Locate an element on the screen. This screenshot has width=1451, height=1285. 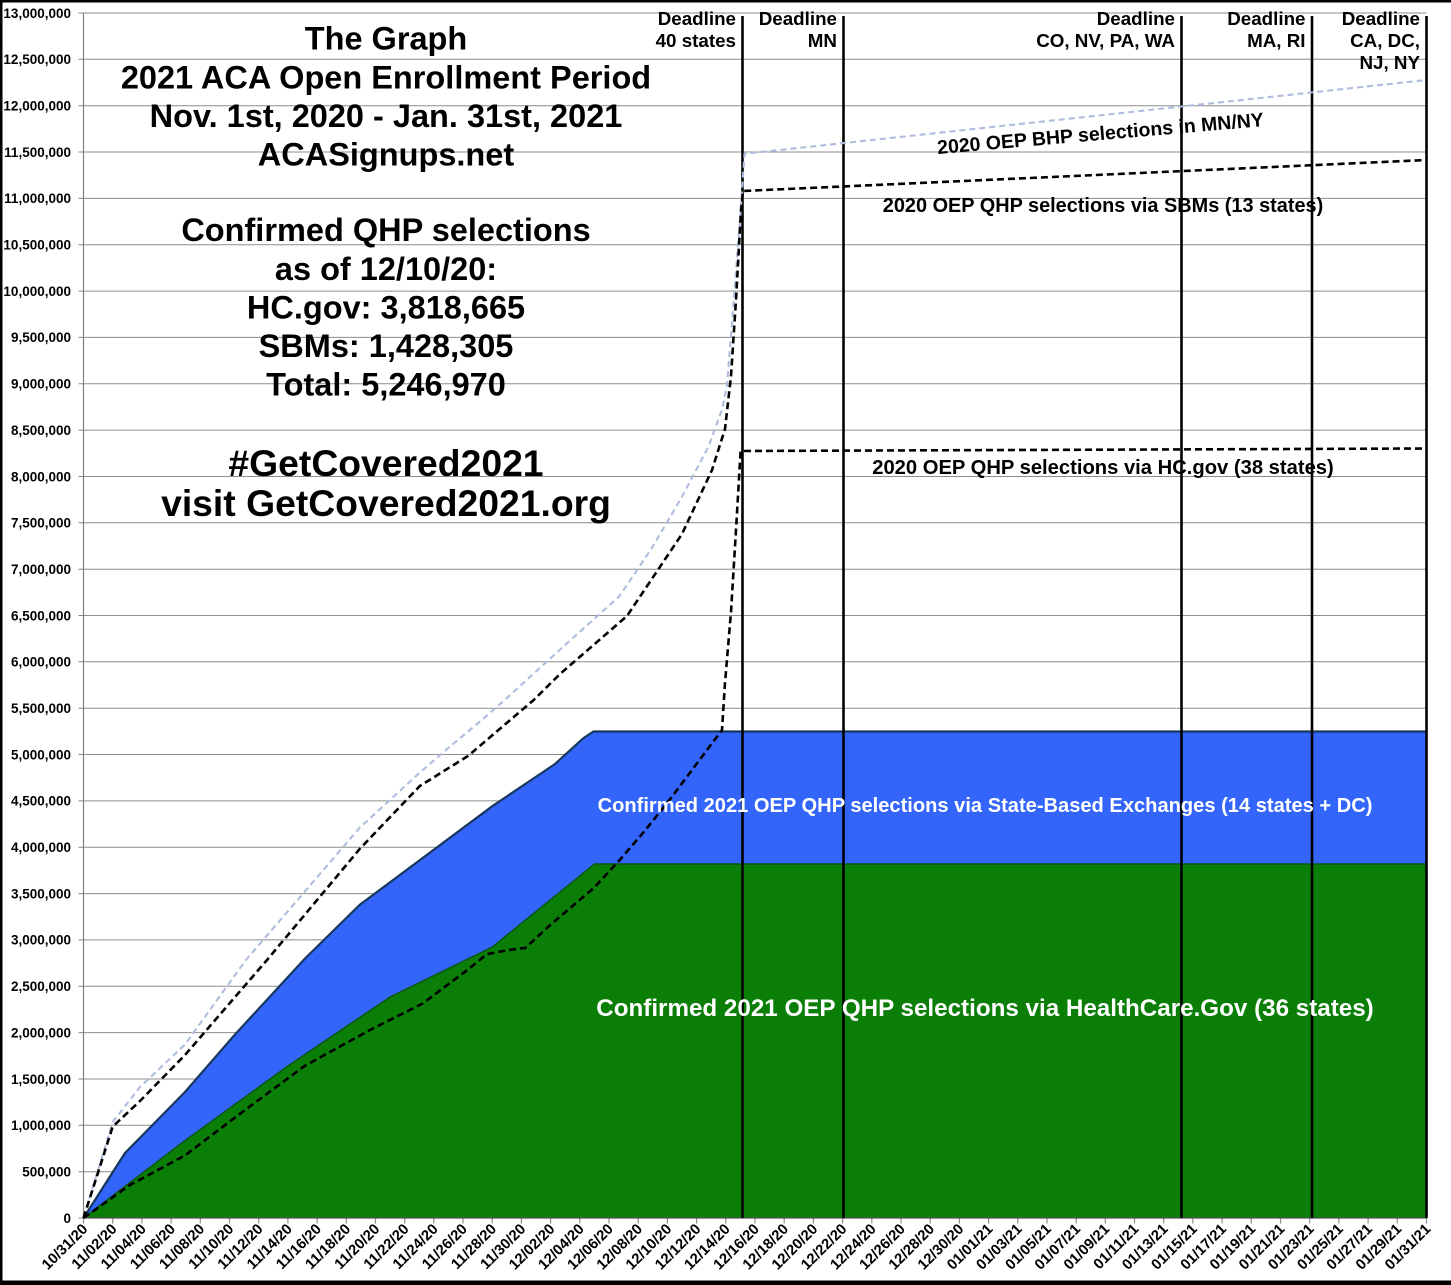
svg-text: 2,500,000 is located at coordinates (41, 986).